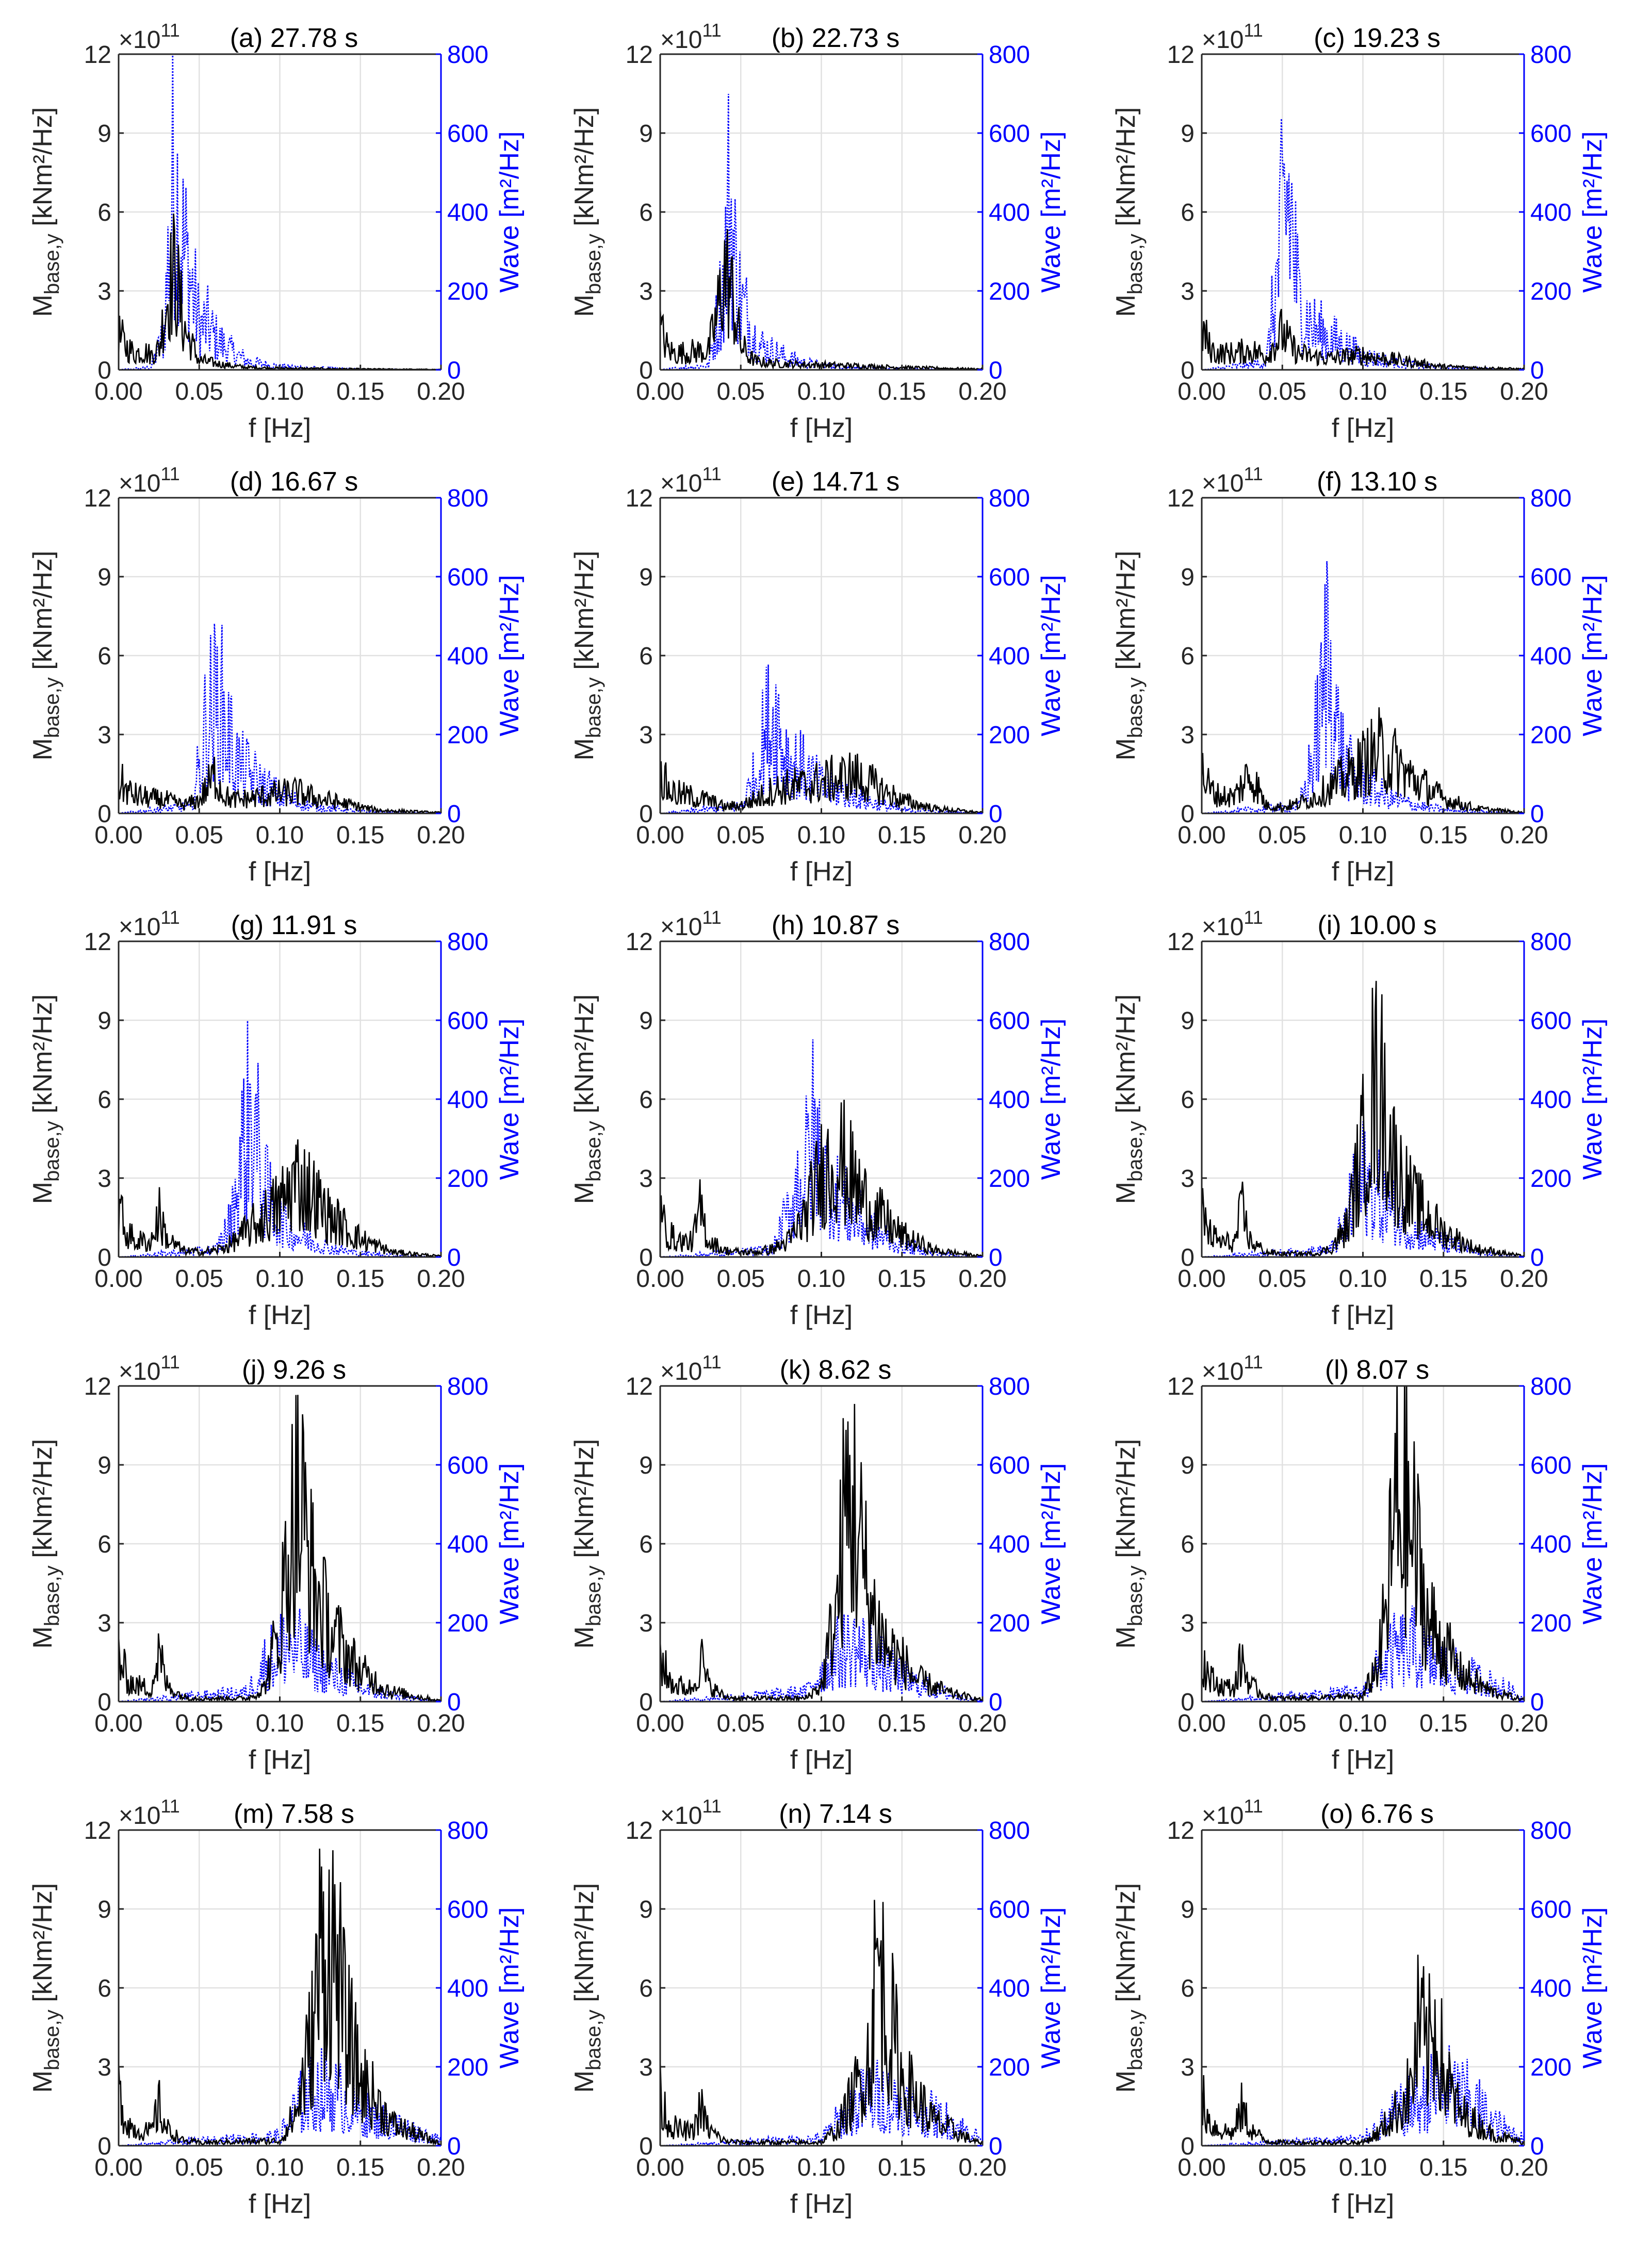  What do you see at coordinates (836, 482) in the screenshot?
I see `panel-title: (e) 14.71 s` at bounding box center [836, 482].